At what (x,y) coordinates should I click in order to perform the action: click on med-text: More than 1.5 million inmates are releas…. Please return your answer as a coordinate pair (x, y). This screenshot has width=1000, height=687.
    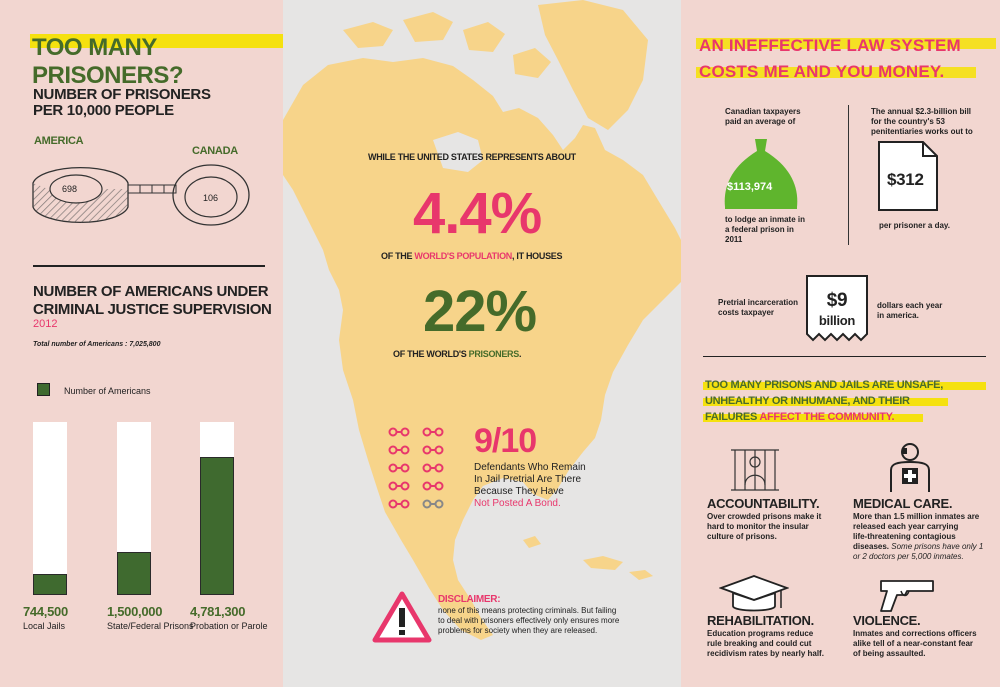
    Looking at the image, I should click on (918, 537).